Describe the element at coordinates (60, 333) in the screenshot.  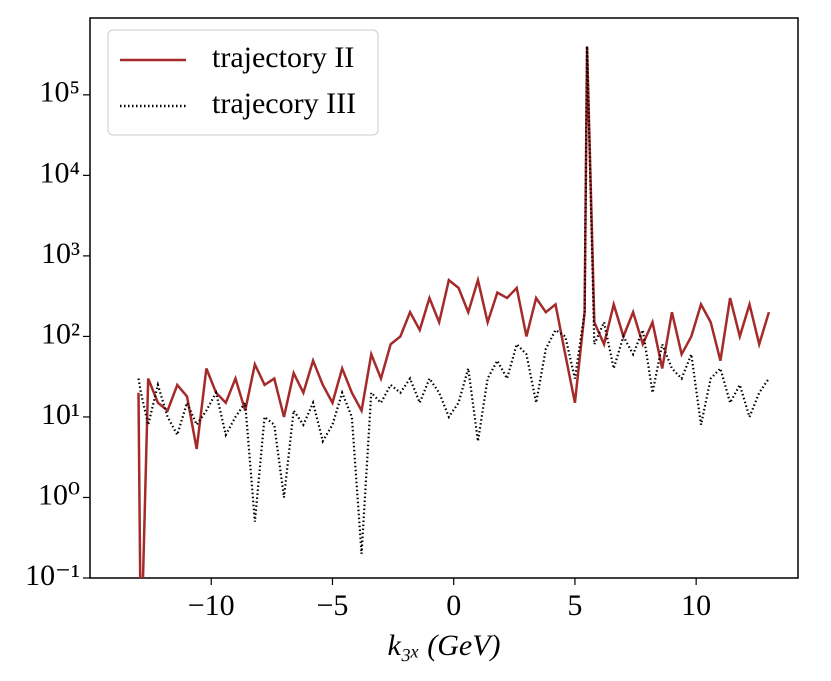
I see `y-tick-label: 10²` at that location.